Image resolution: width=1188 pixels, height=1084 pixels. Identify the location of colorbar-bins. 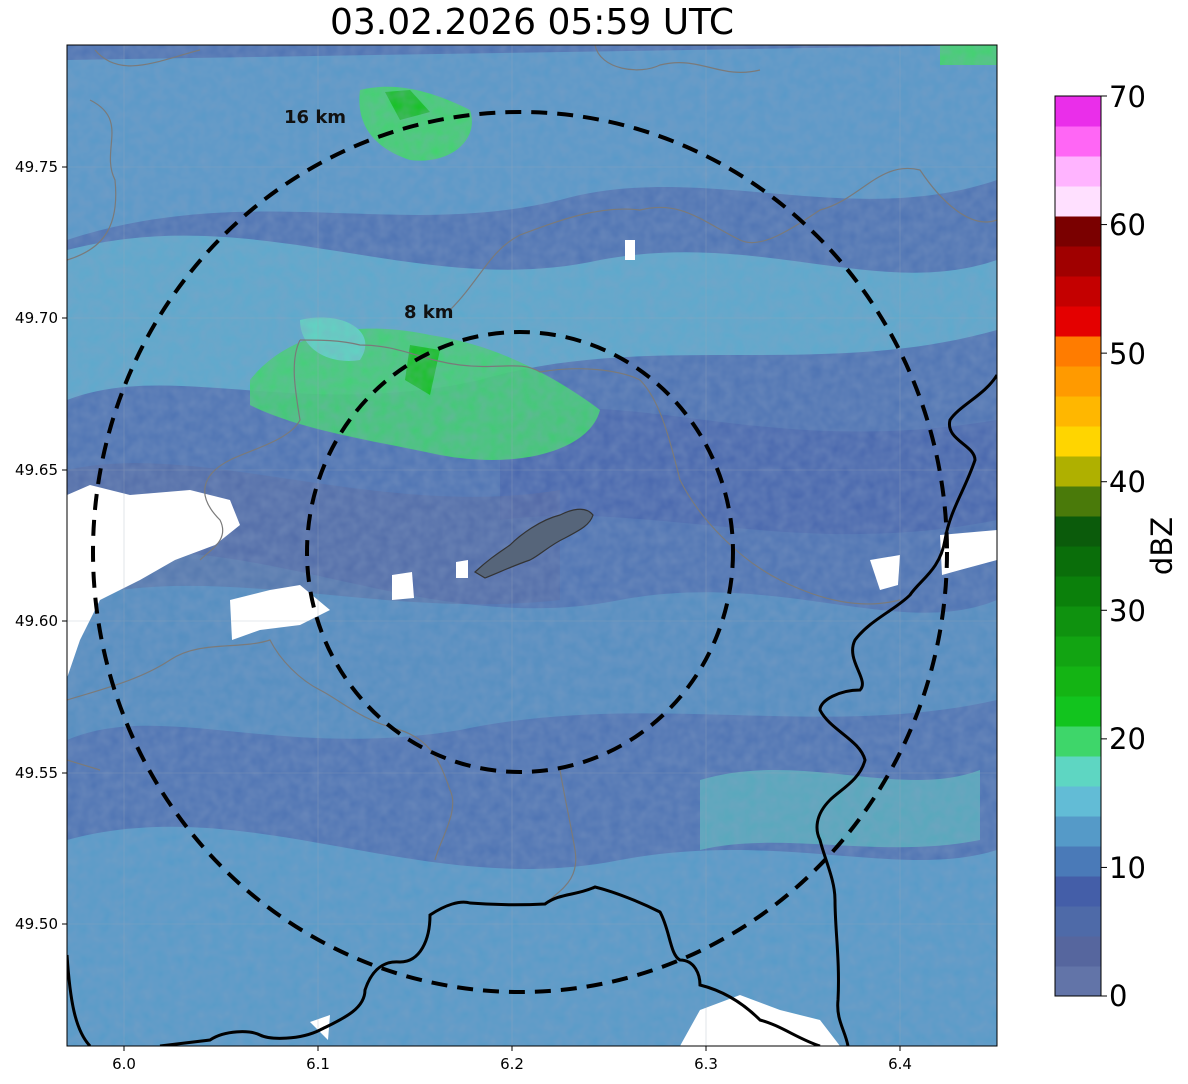
(1078, 546).